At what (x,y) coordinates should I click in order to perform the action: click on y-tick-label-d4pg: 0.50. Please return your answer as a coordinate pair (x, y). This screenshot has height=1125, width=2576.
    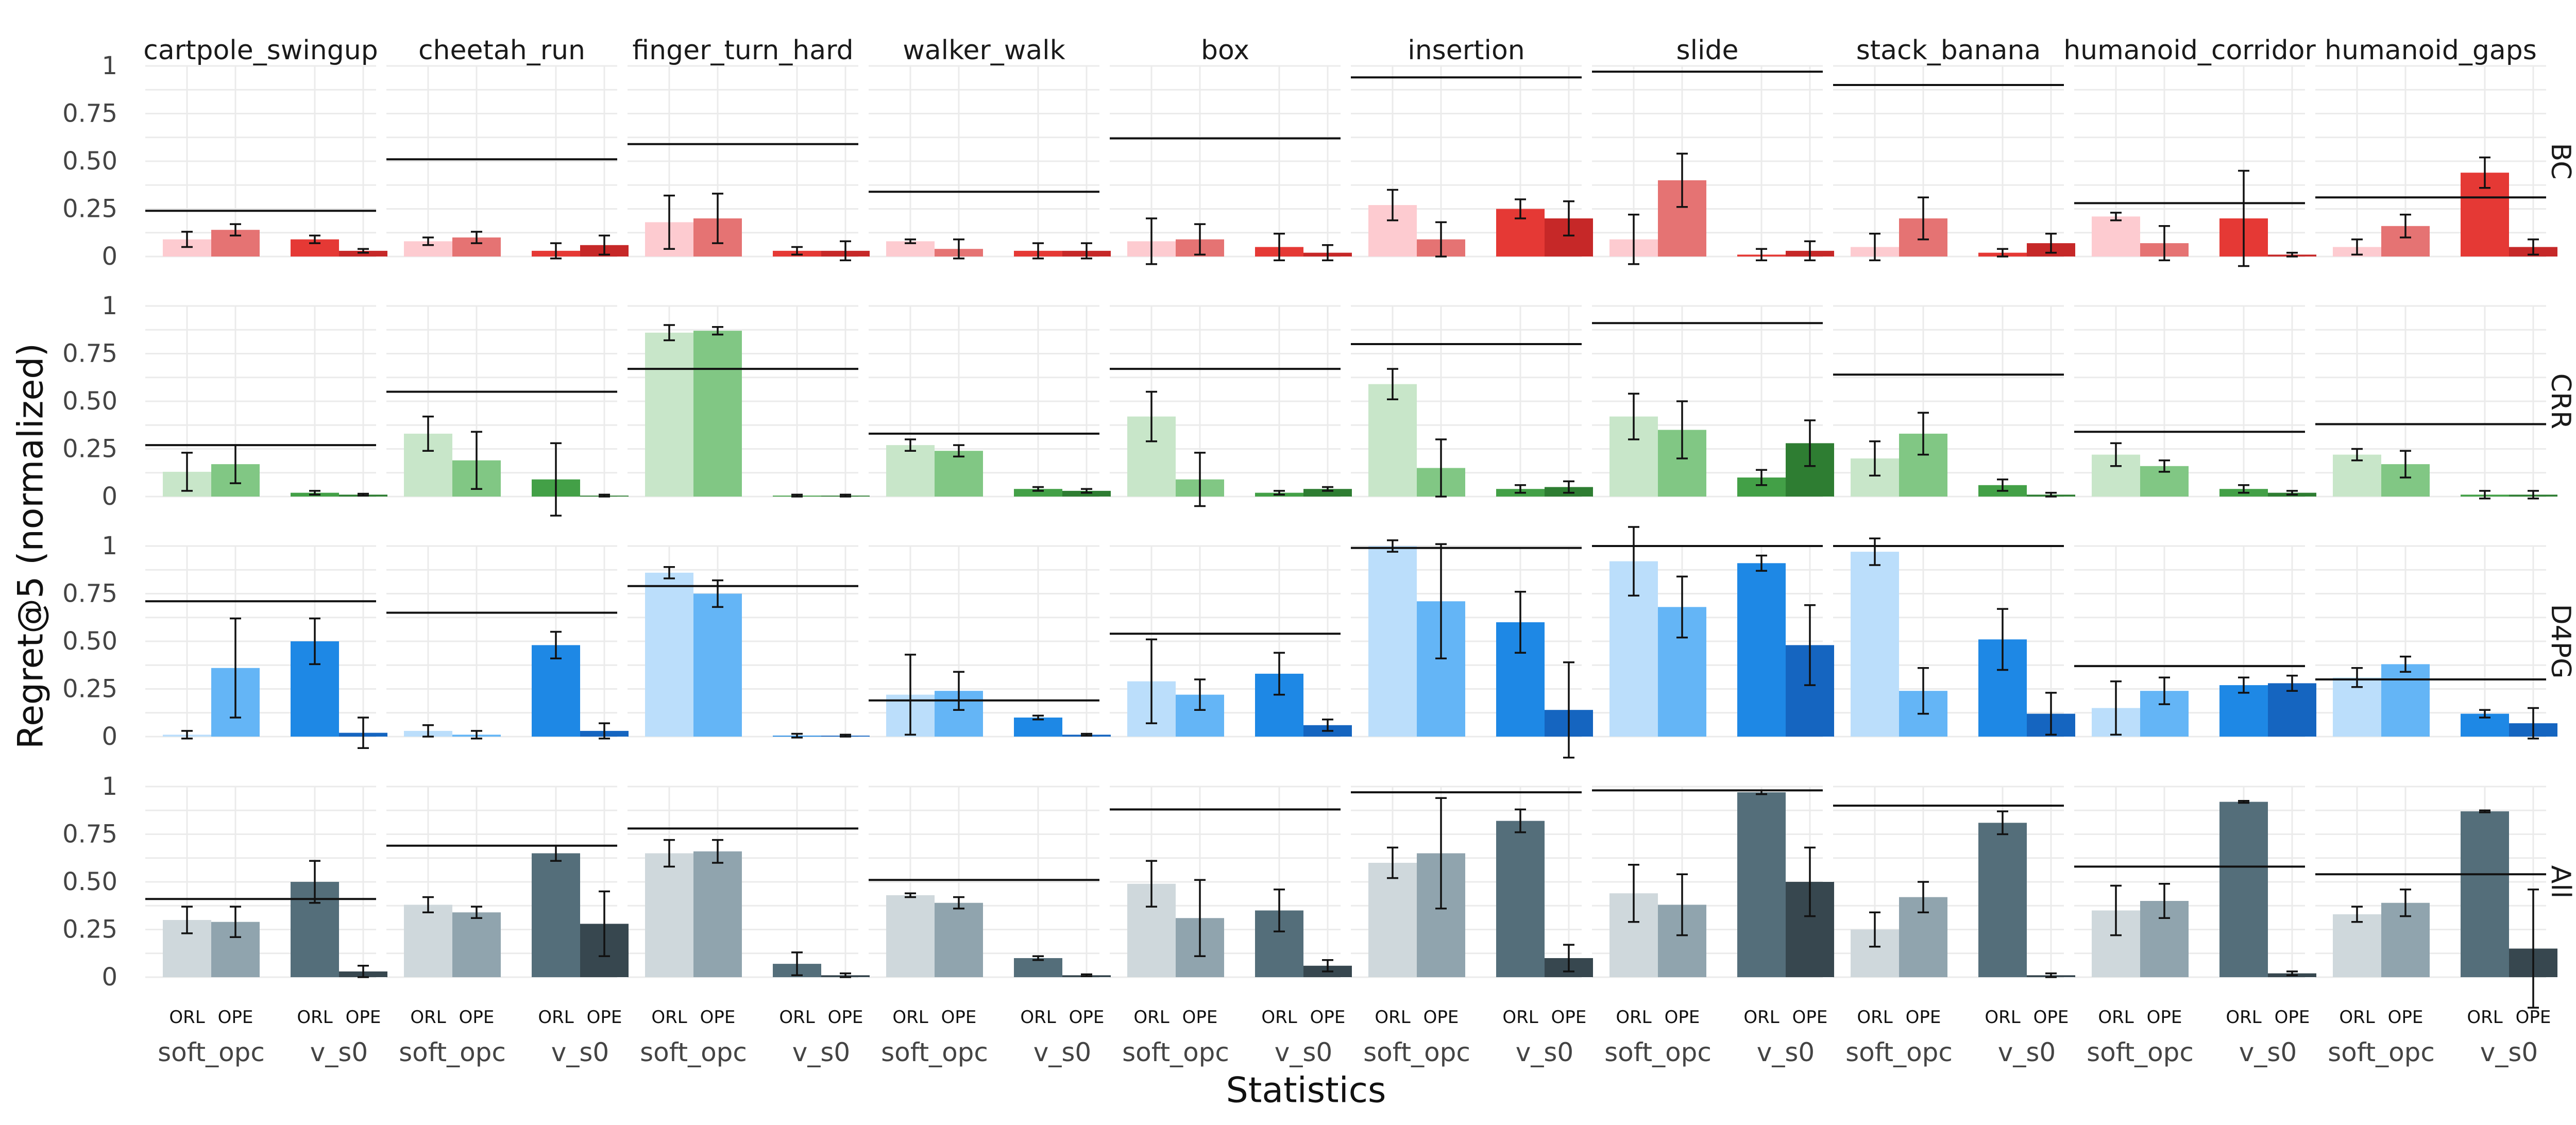
    Looking at the image, I should click on (89, 641).